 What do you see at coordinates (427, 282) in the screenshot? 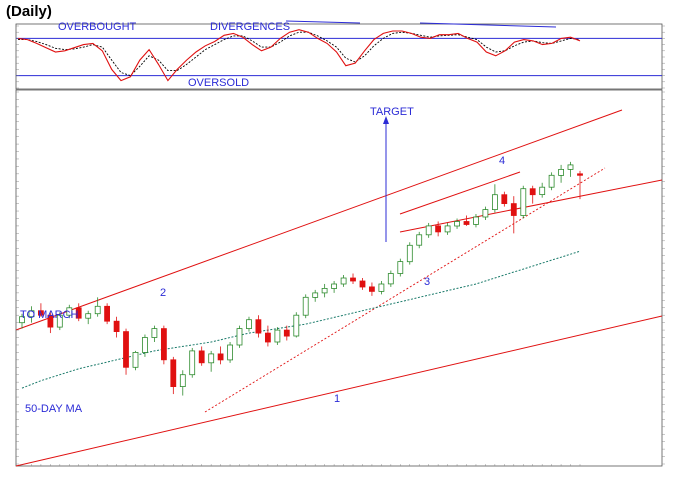
I see `trendline-3-label: 3` at bounding box center [427, 282].